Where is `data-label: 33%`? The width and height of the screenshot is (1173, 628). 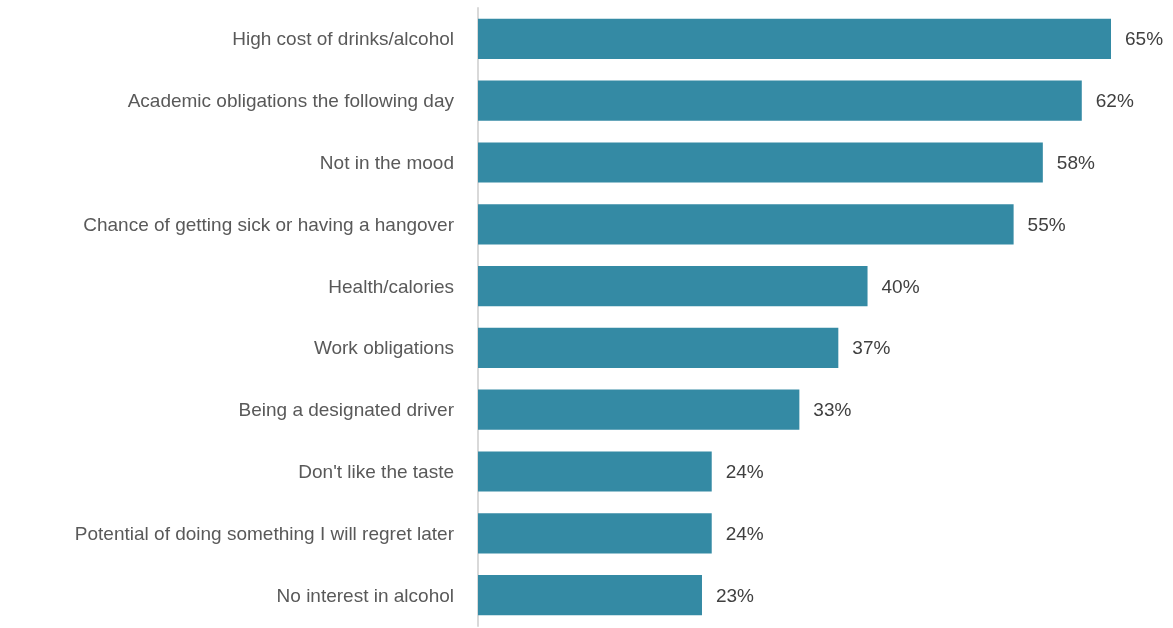
data-label: 33% is located at coordinates (832, 410).